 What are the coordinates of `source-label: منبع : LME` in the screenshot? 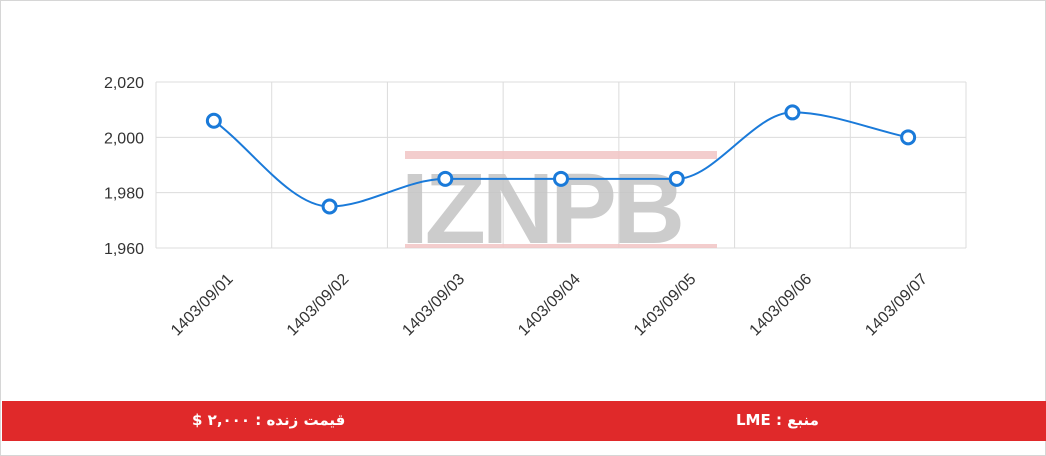 It's located at (777, 420).